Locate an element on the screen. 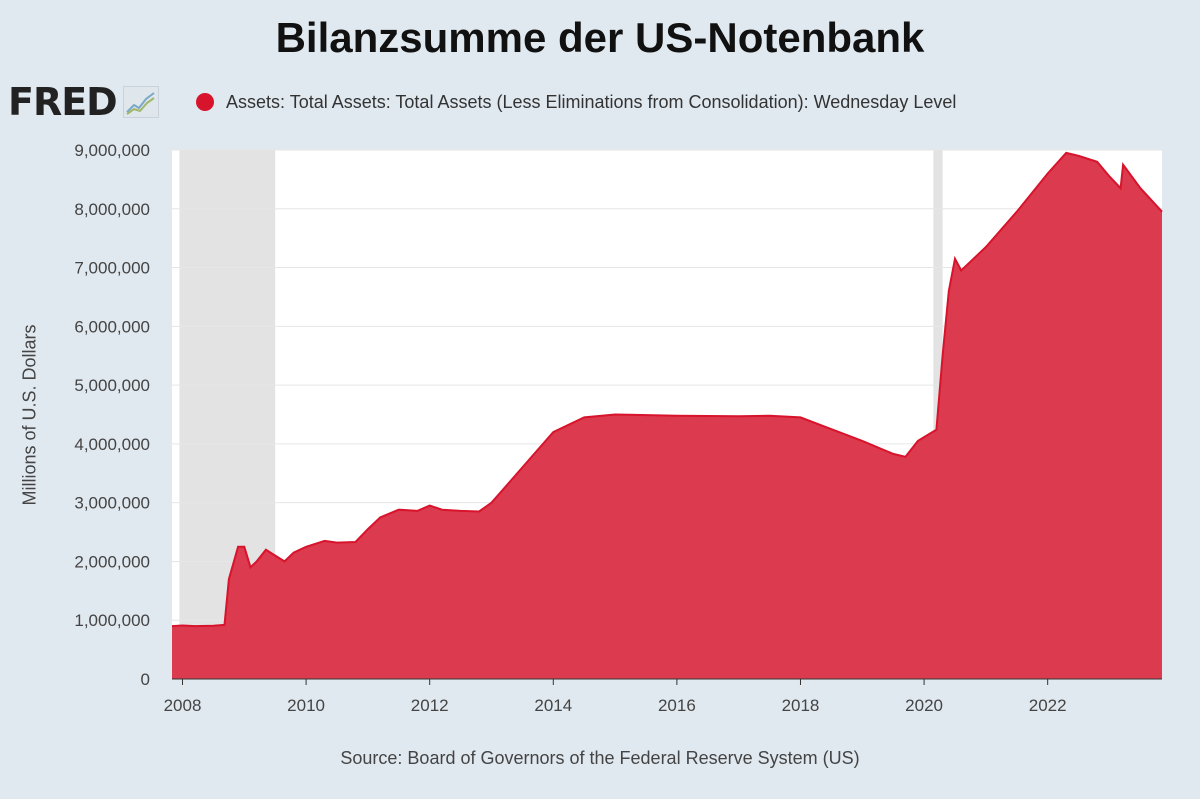 Image resolution: width=1200 pixels, height=799 pixels. x-tick-label: 2022 is located at coordinates (1048, 705).